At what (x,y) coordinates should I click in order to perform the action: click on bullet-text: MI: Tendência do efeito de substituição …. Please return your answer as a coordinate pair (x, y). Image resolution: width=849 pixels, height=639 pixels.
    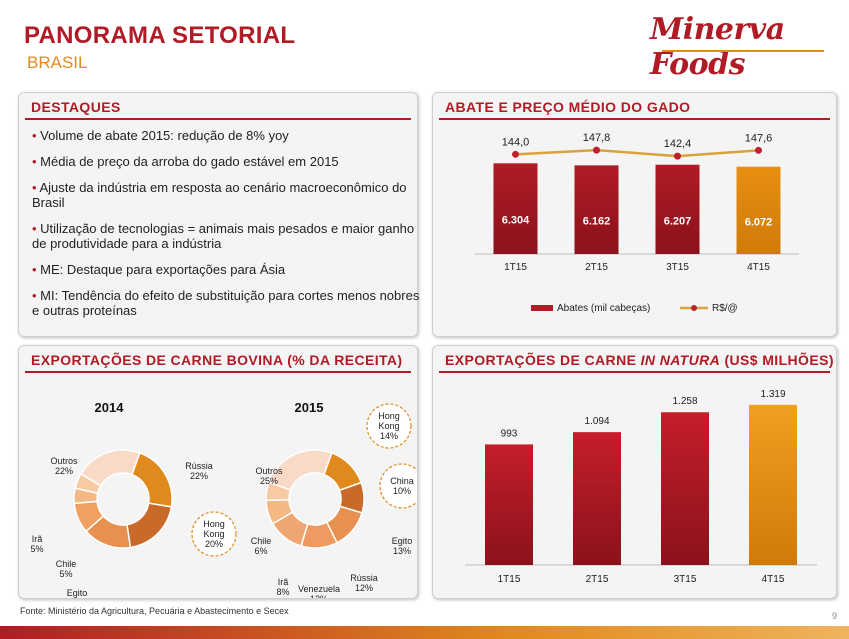
    Looking at the image, I should click on (226, 303).